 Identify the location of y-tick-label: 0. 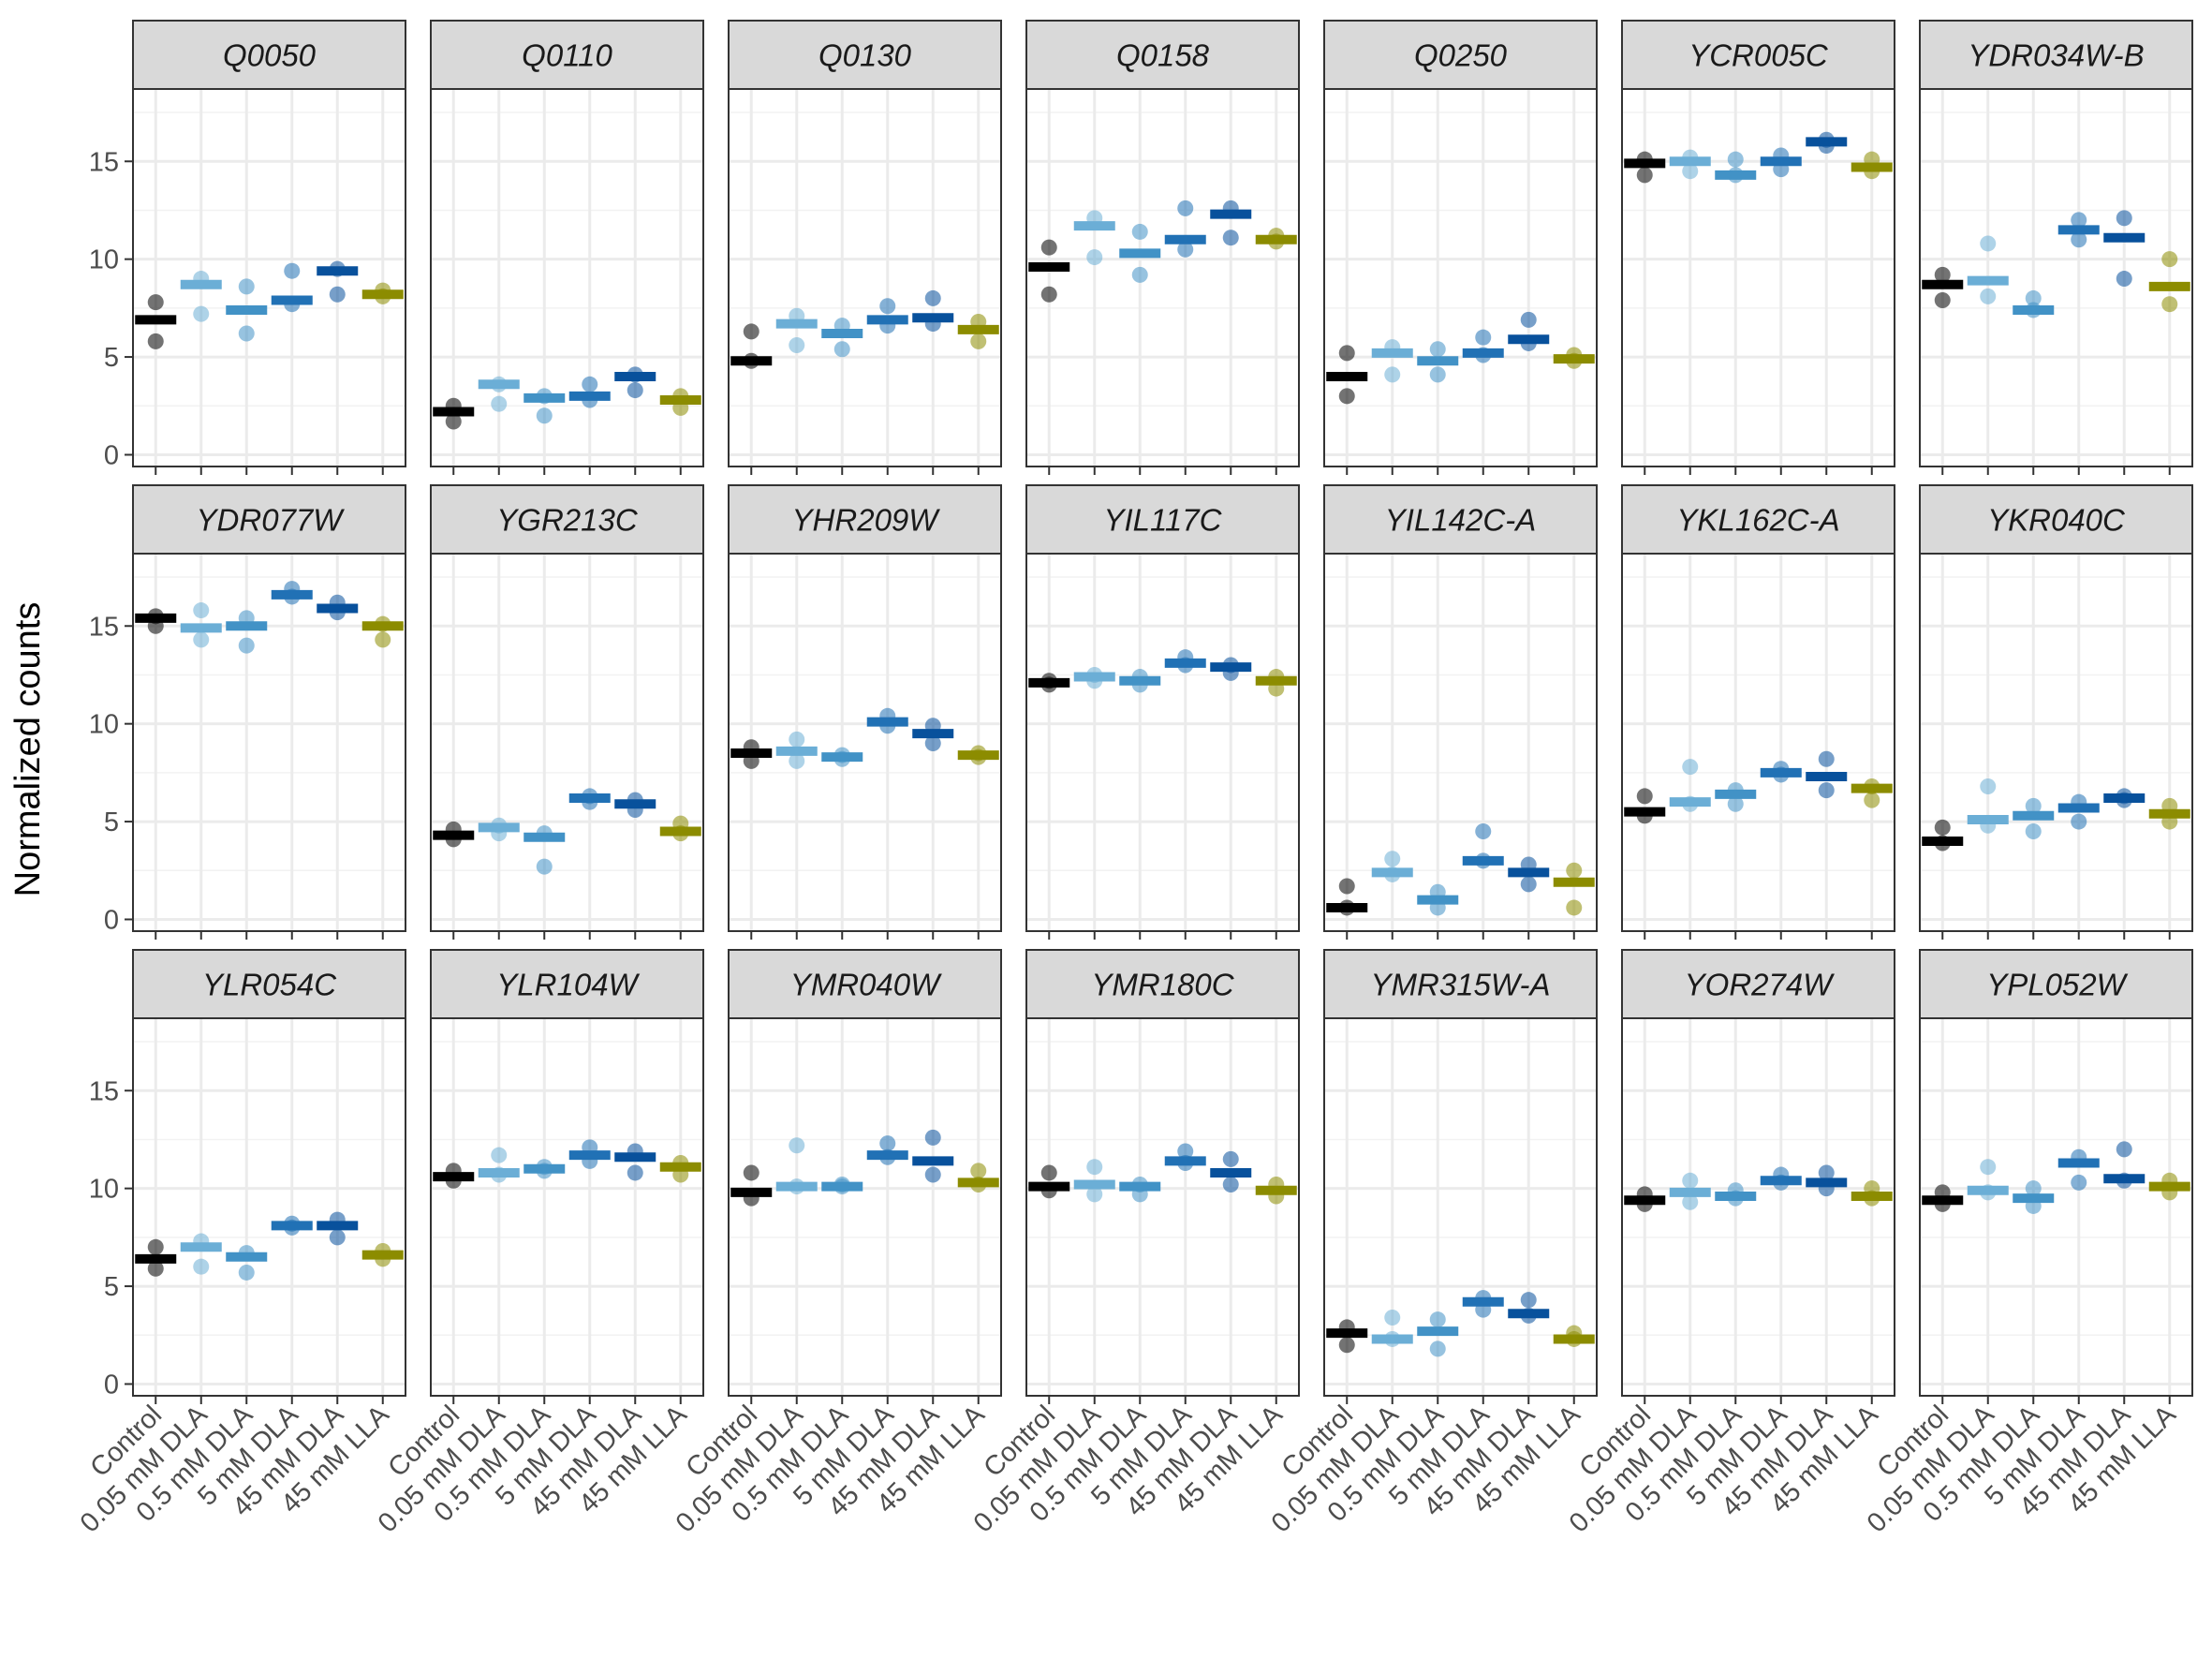
(112, 455).